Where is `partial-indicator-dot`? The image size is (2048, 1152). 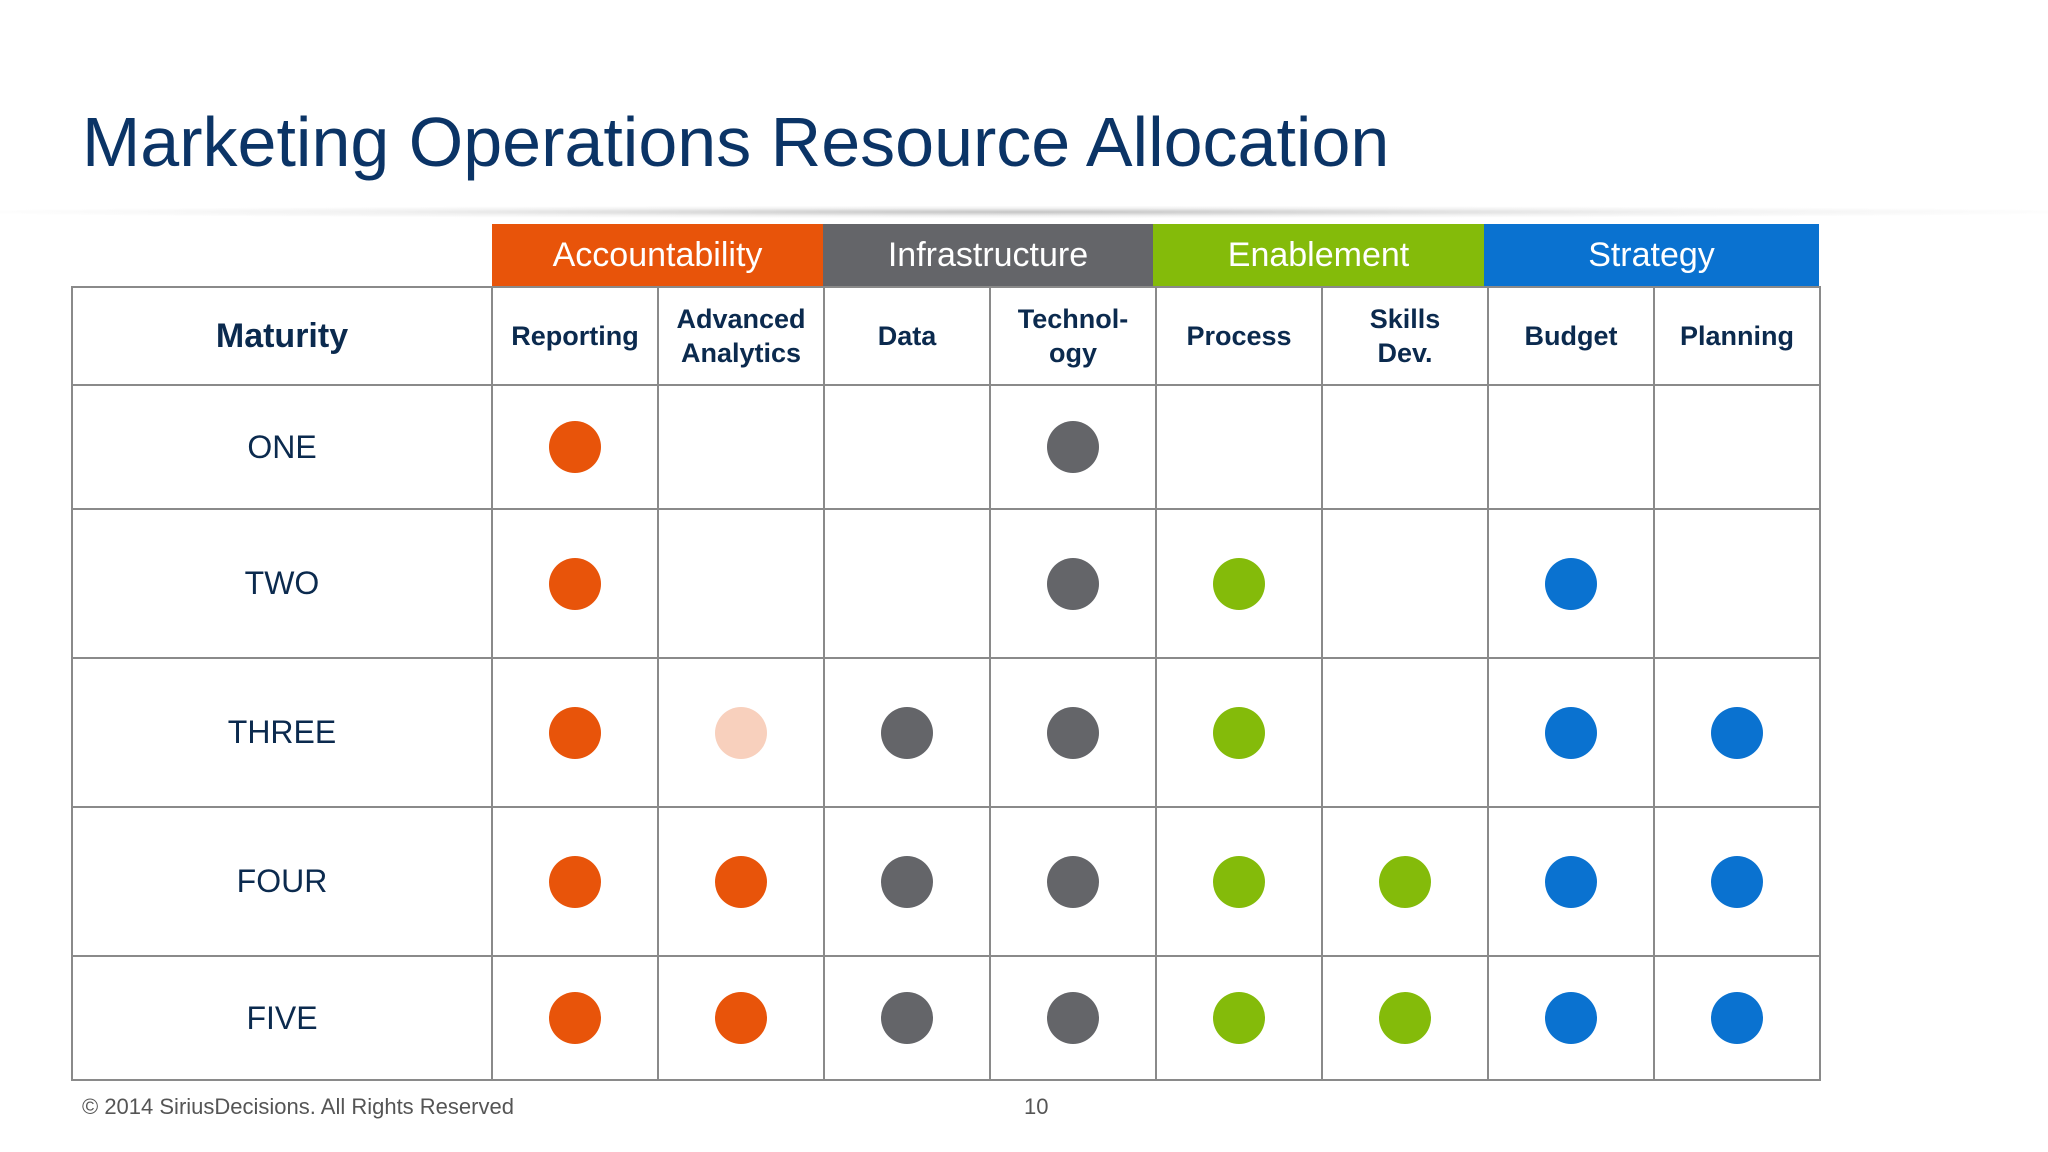 partial-indicator-dot is located at coordinates (741, 732).